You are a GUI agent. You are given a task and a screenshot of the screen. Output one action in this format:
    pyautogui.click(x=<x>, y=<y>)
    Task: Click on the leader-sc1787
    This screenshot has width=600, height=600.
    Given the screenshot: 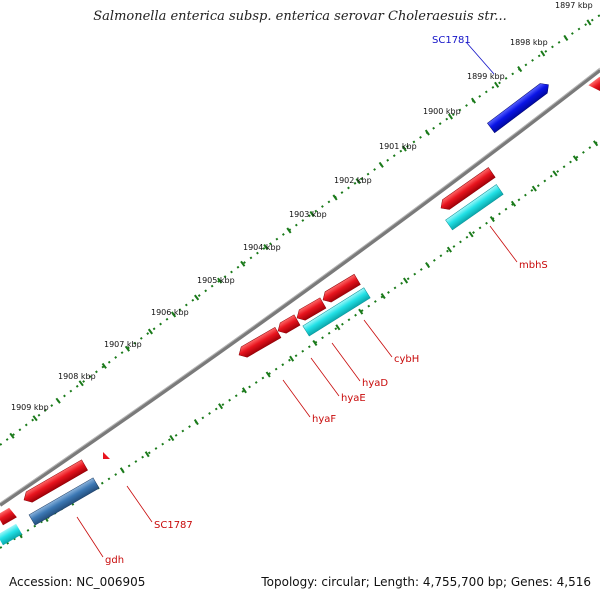 What is the action you would take?
    pyautogui.click(x=139, y=504)
    